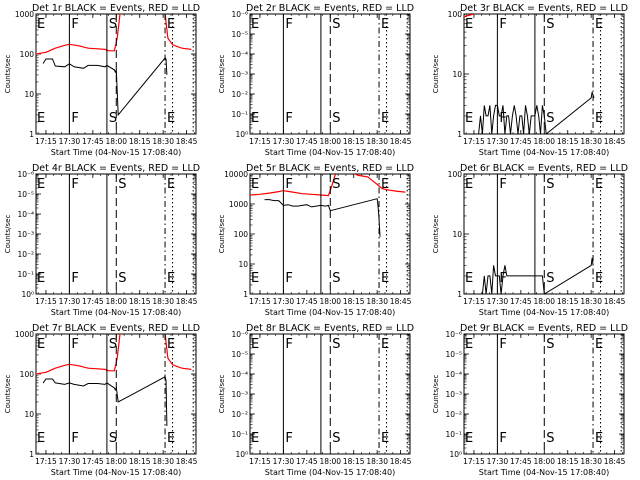  I want to click on chart-title: Det 4r BLACK = Events, RED = LLD, so click(116, 168).